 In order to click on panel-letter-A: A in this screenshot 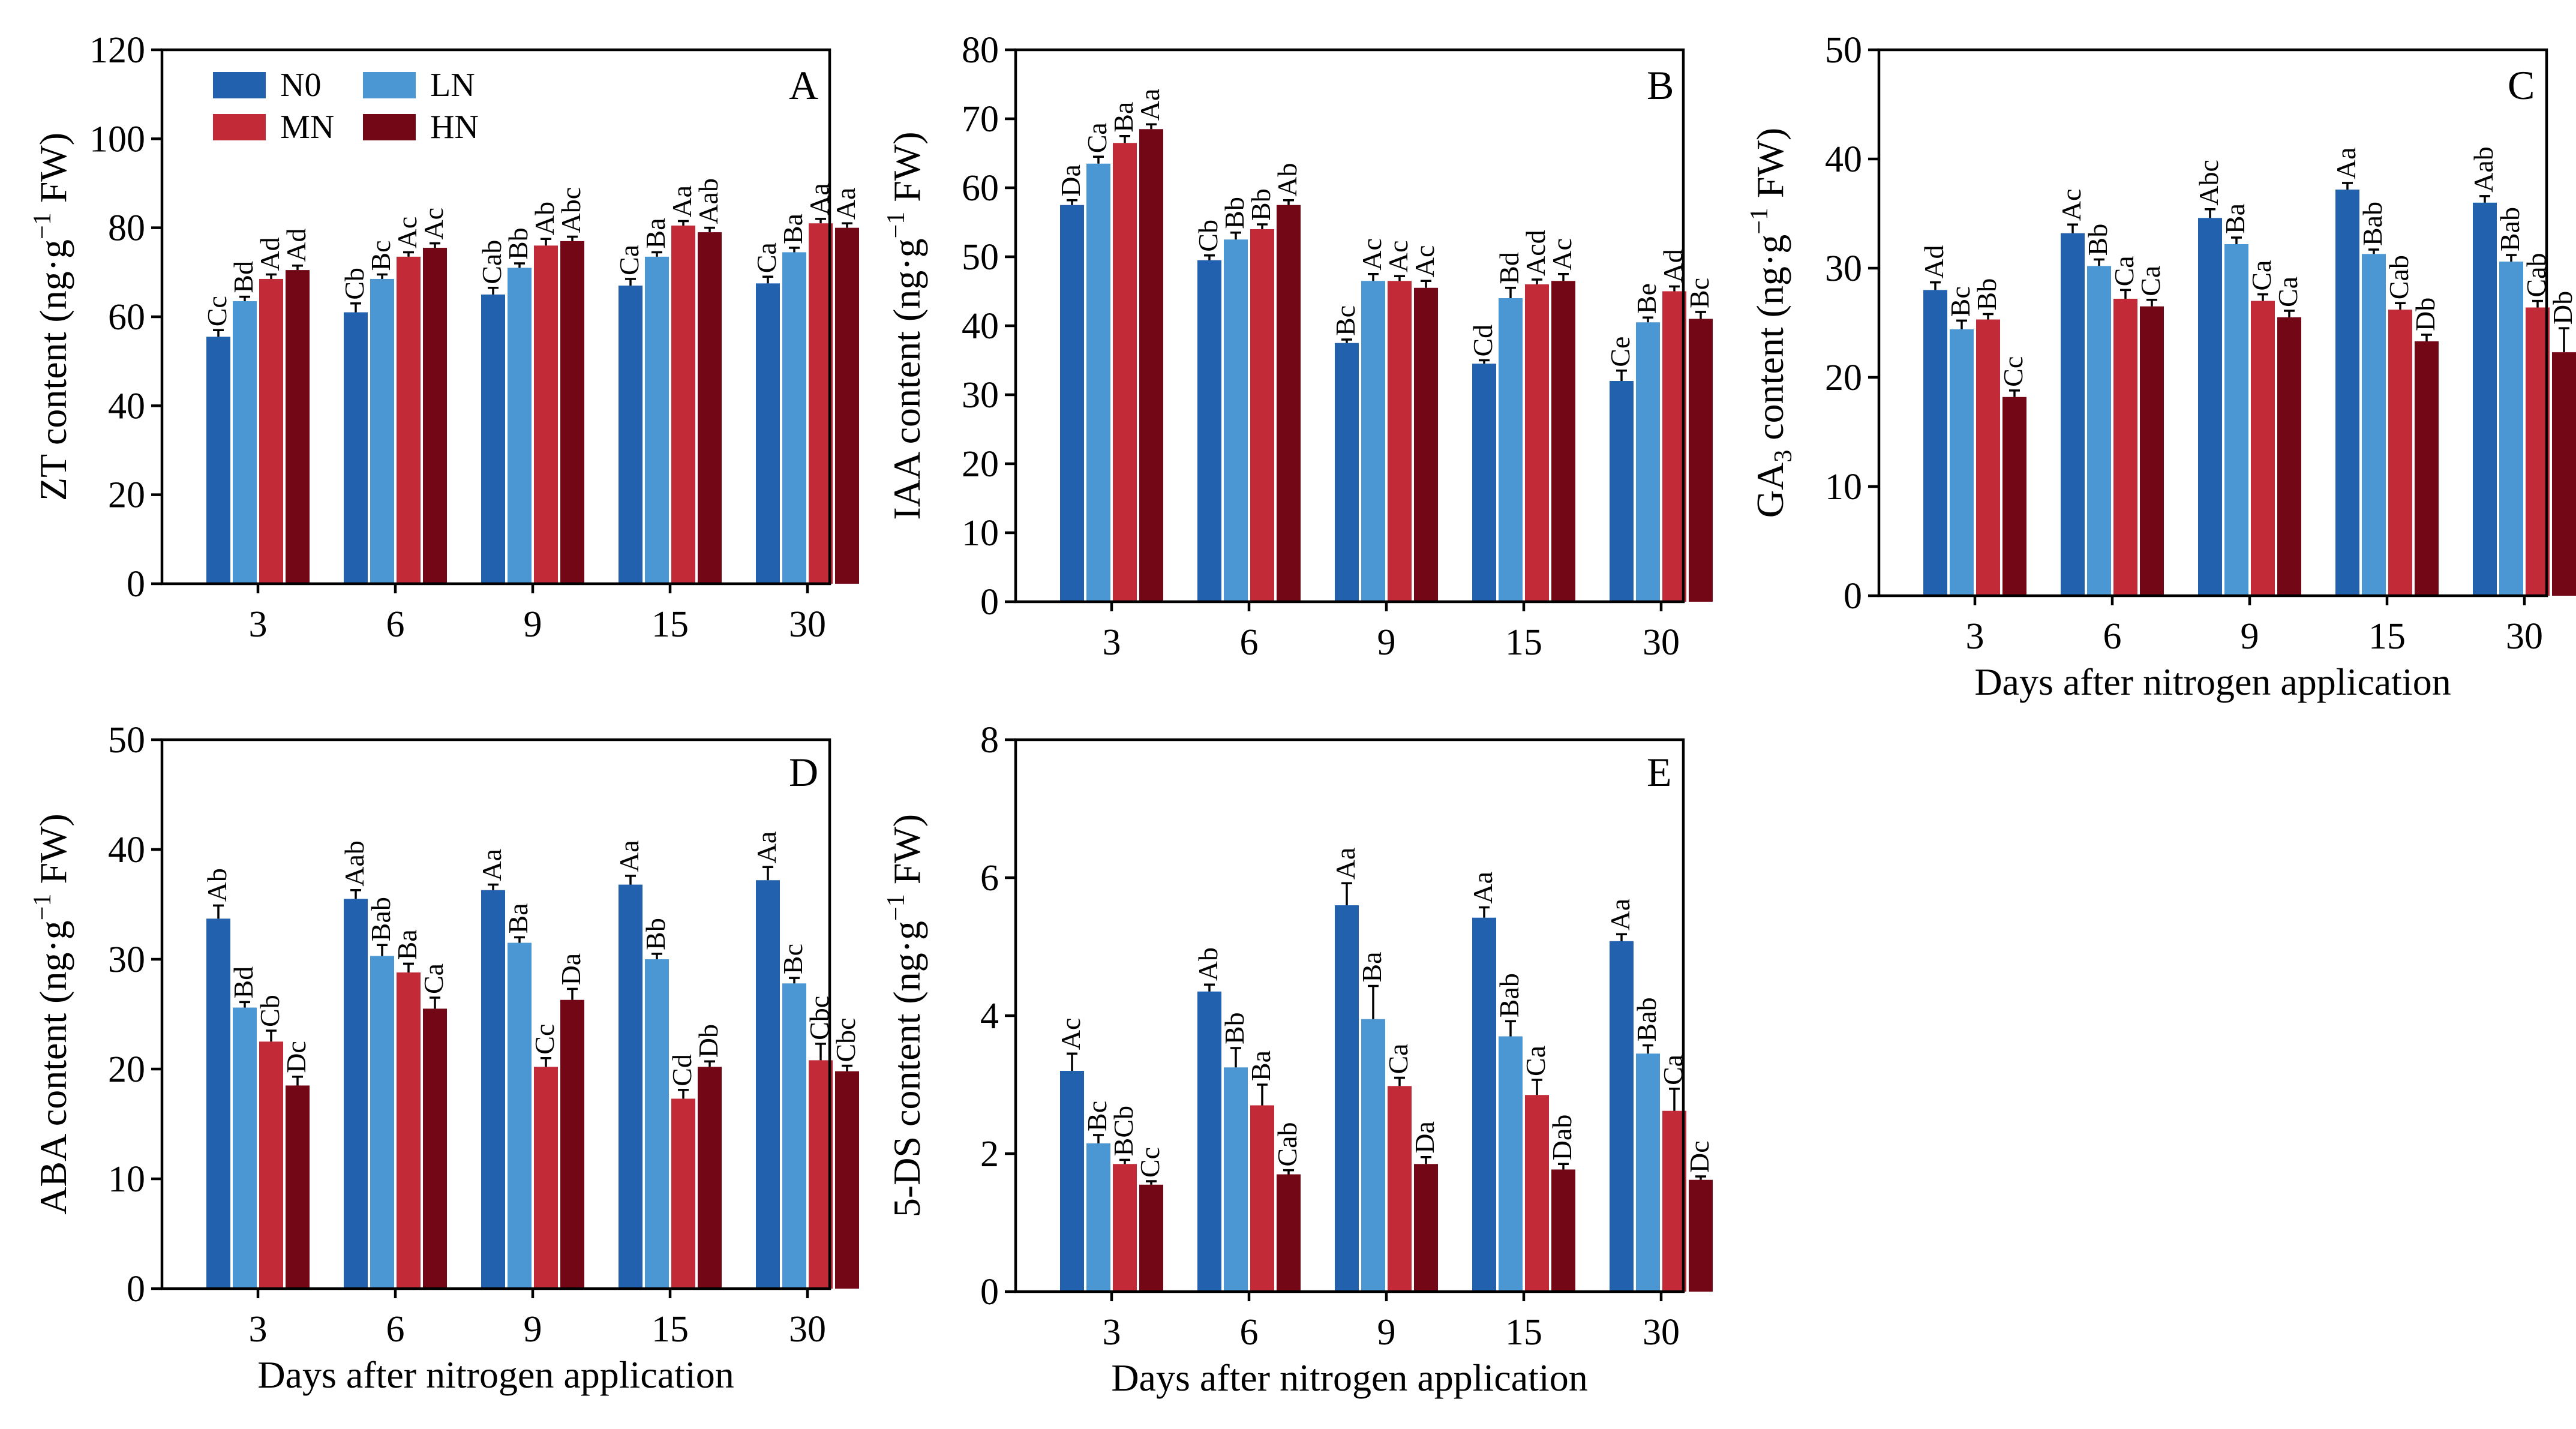, I will do `click(804, 85)`.